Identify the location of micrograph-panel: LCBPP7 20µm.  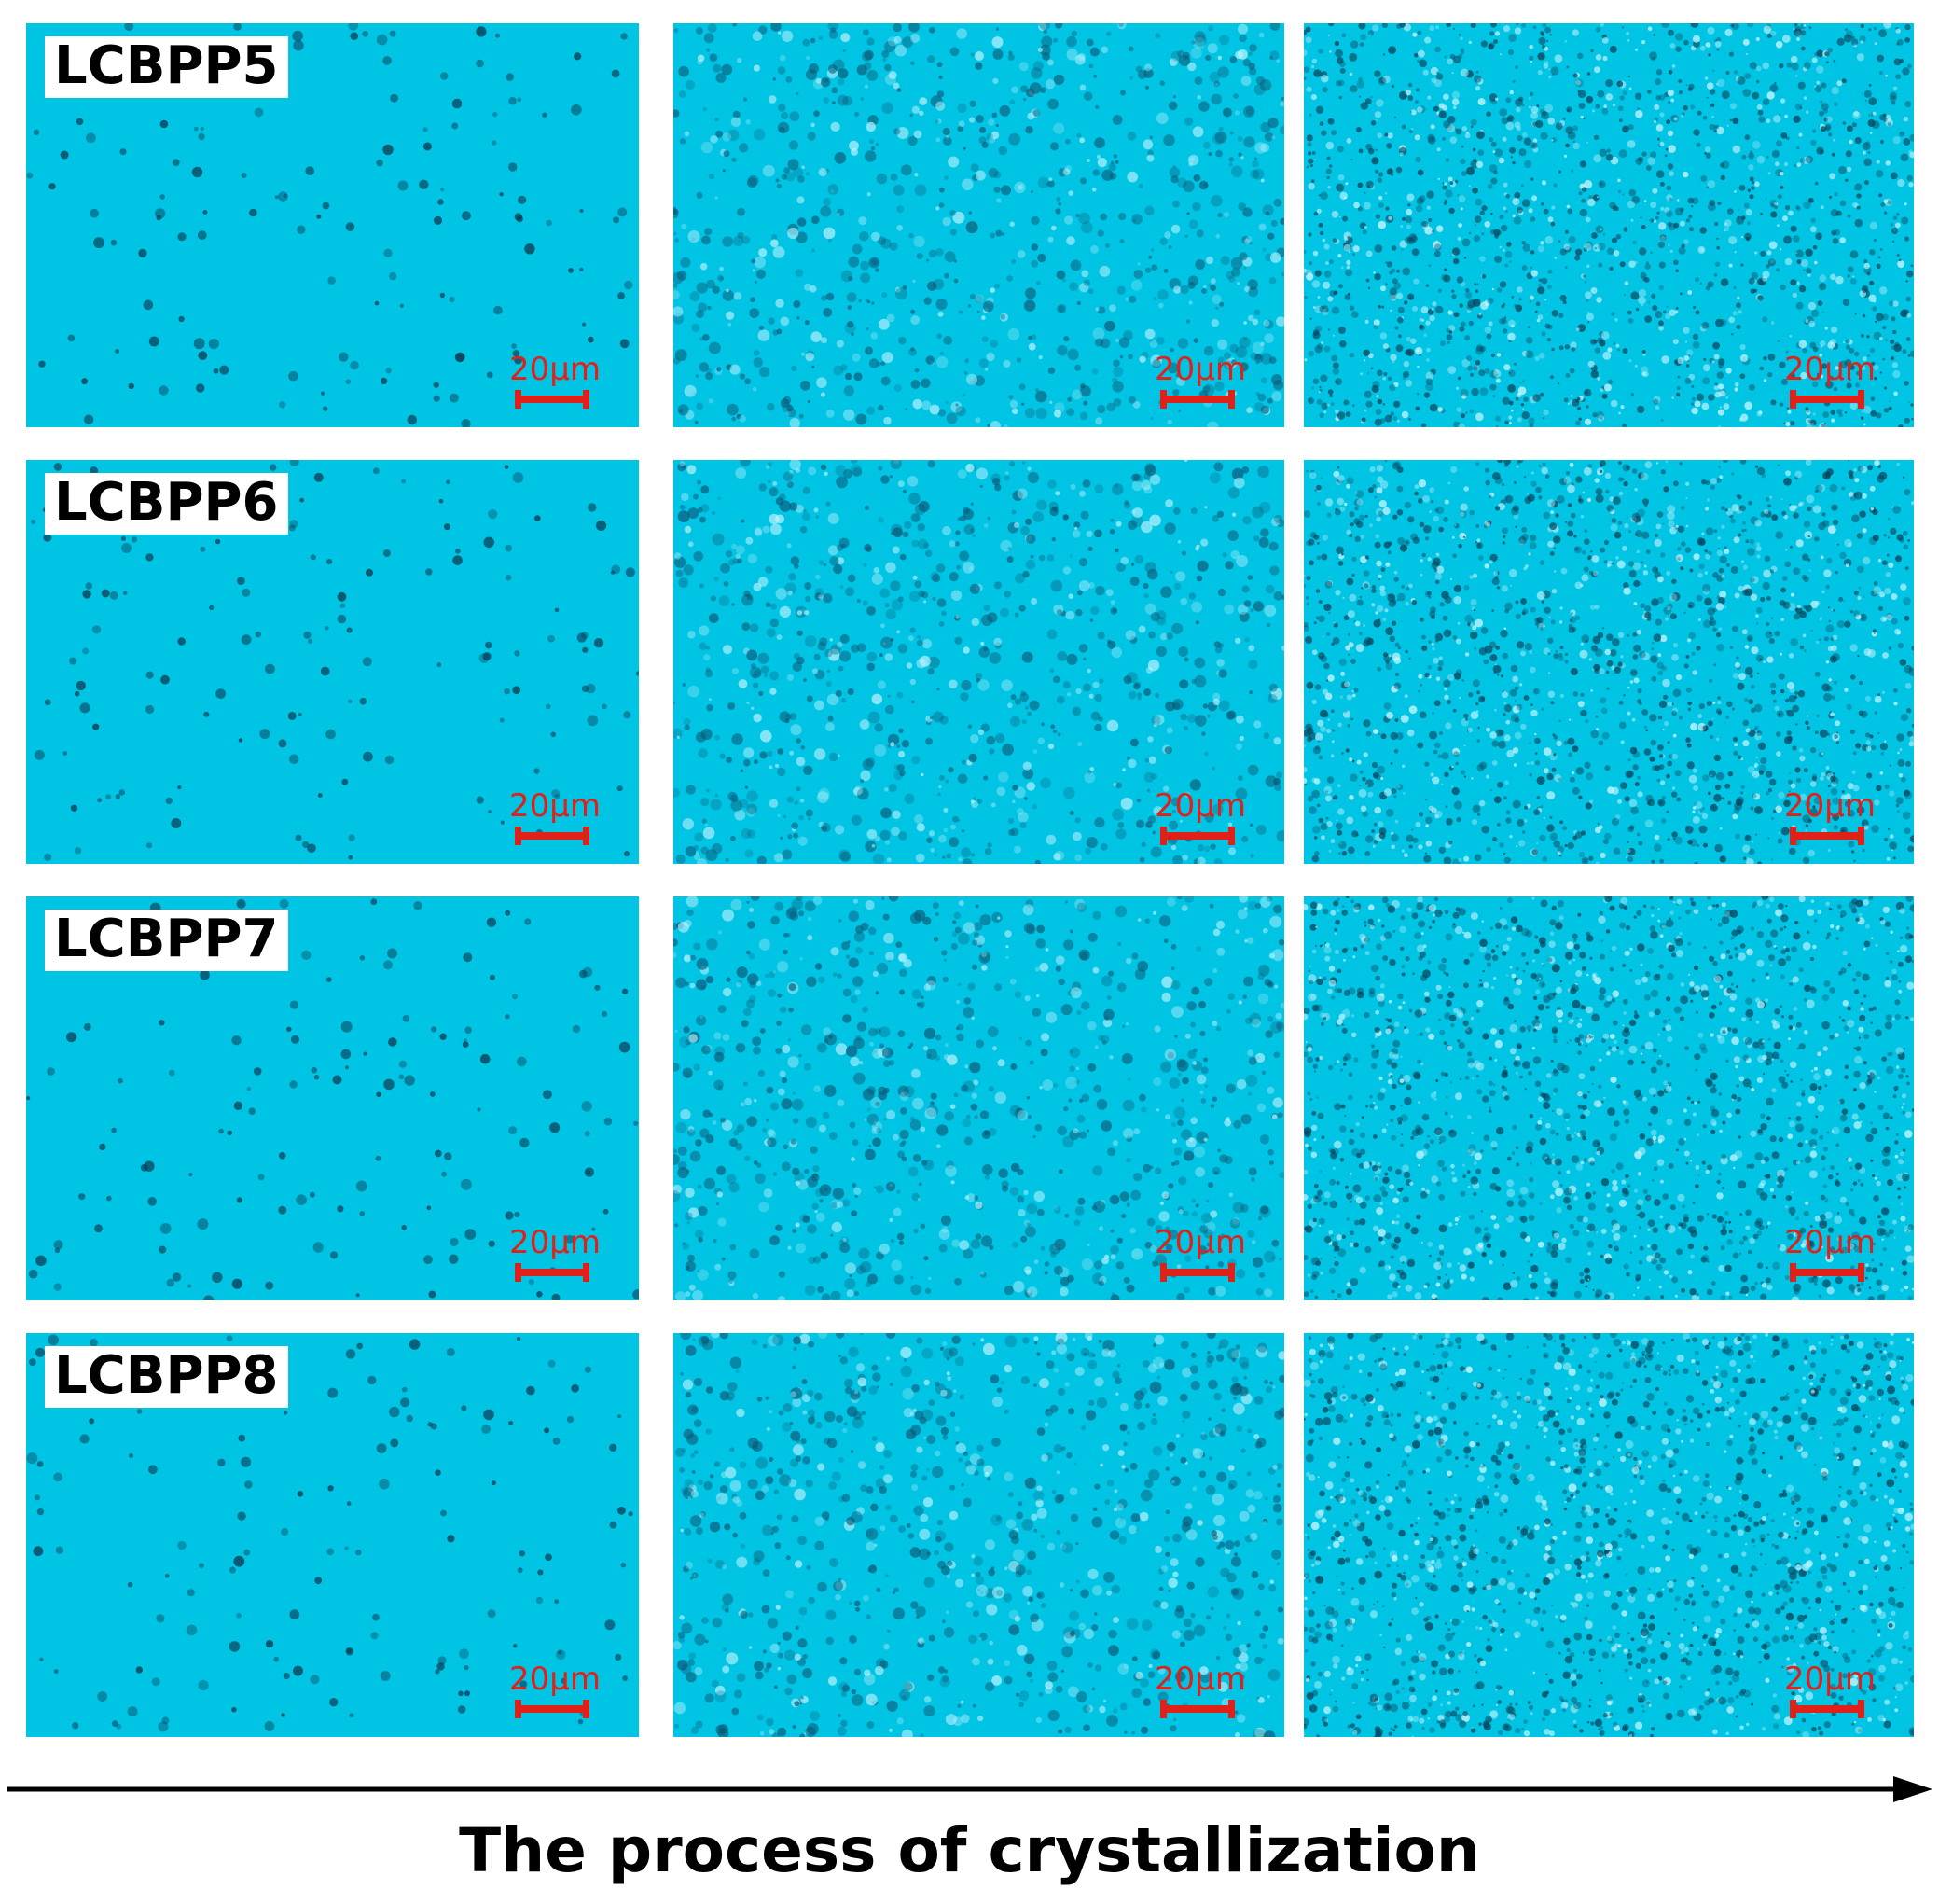
(332, 1098).